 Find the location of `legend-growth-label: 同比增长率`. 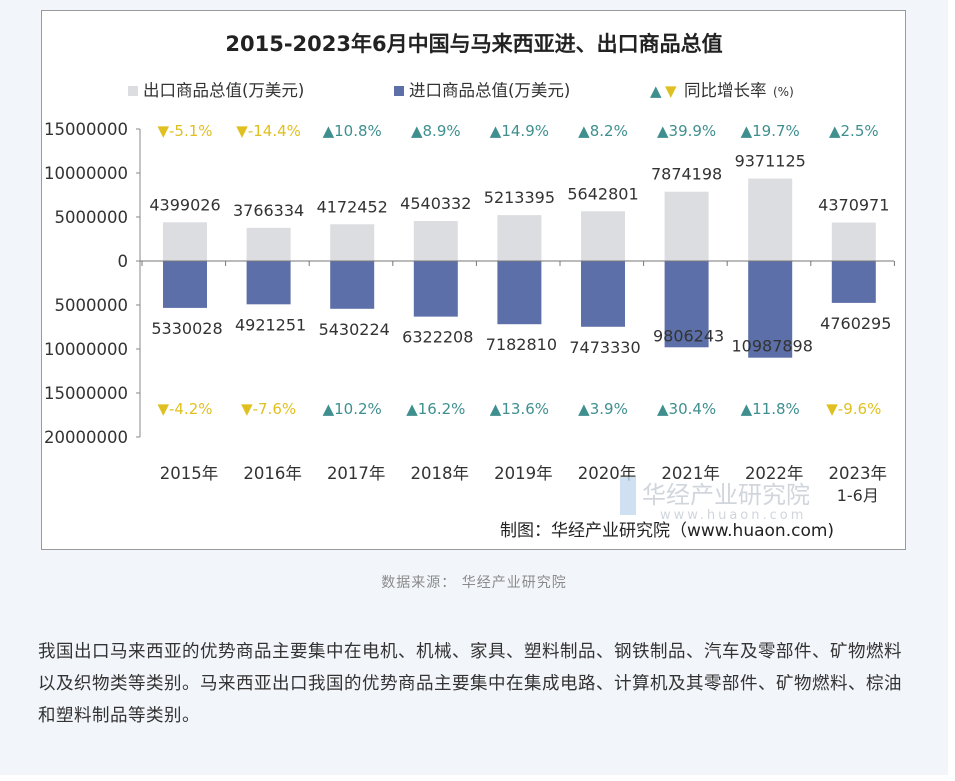

legend-growth-label: 同比增长率 is located at coordinates (725, 90).